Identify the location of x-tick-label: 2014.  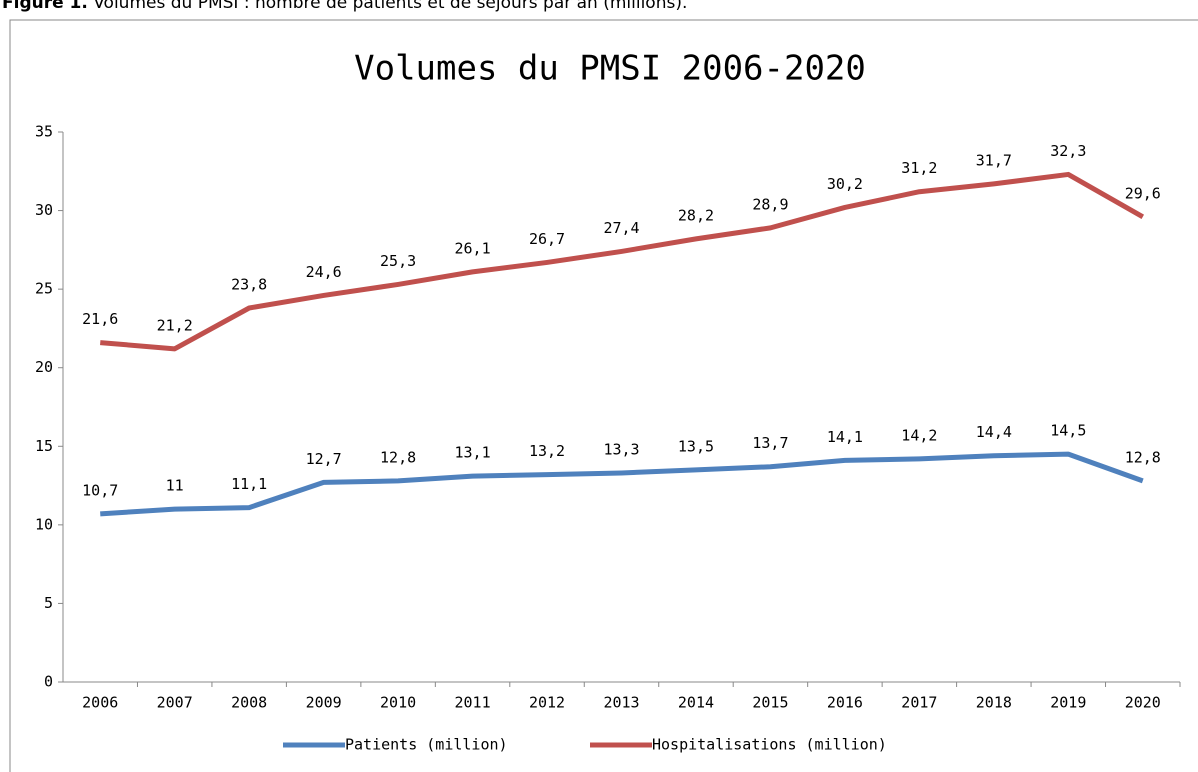
(696, 703).